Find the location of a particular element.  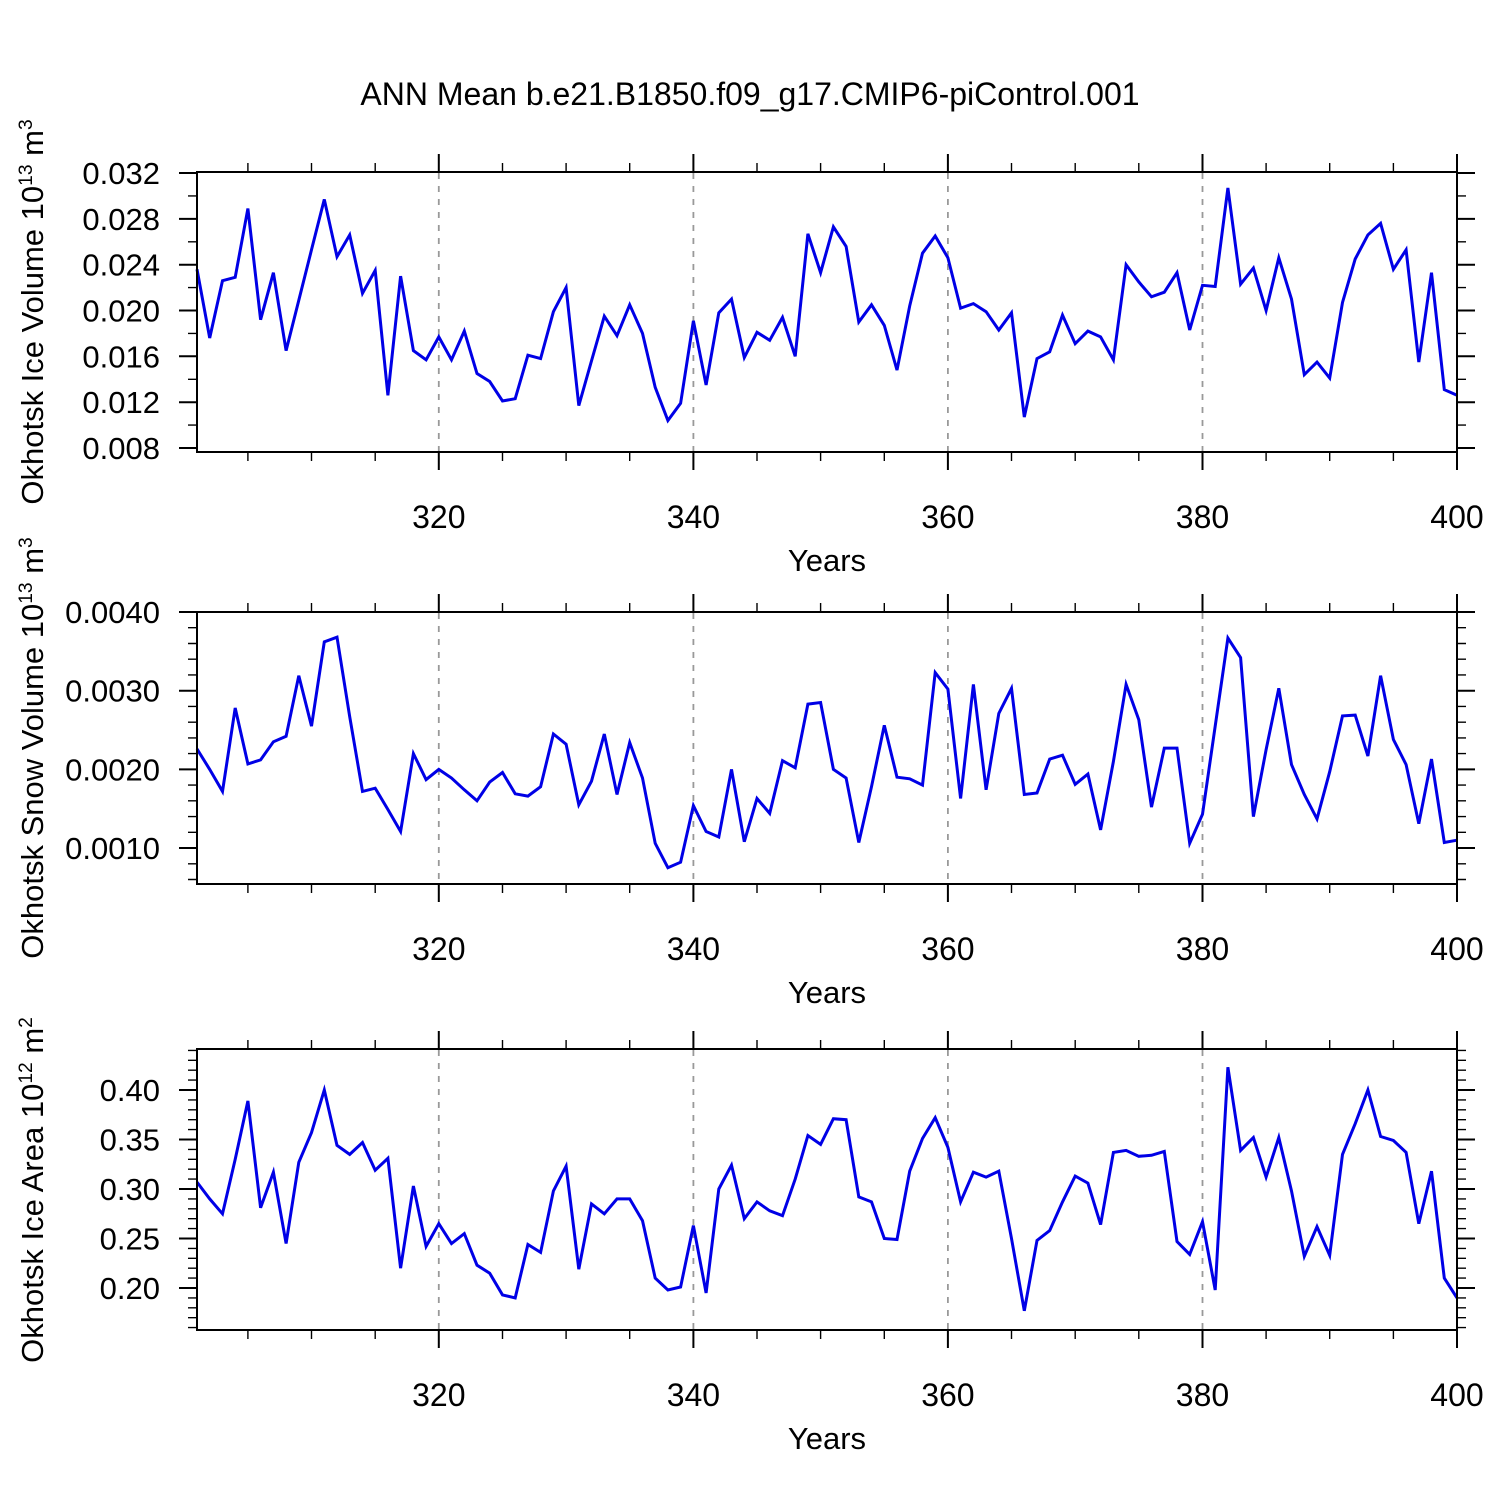

y-tick-label: 0.008 is located at coordinates (121, 448).